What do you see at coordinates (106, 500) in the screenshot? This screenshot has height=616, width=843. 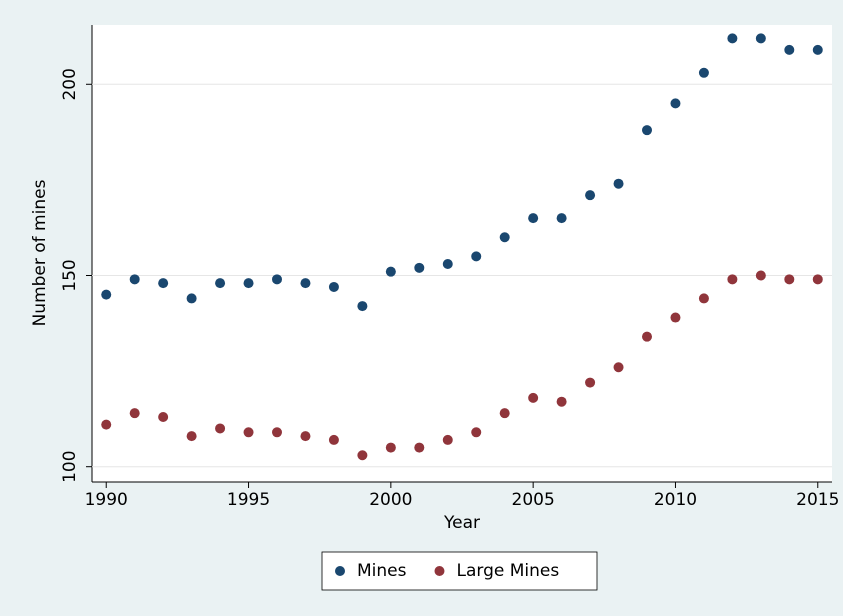 I see `x-tick-label: 1990` at bounding box center [106, 500].